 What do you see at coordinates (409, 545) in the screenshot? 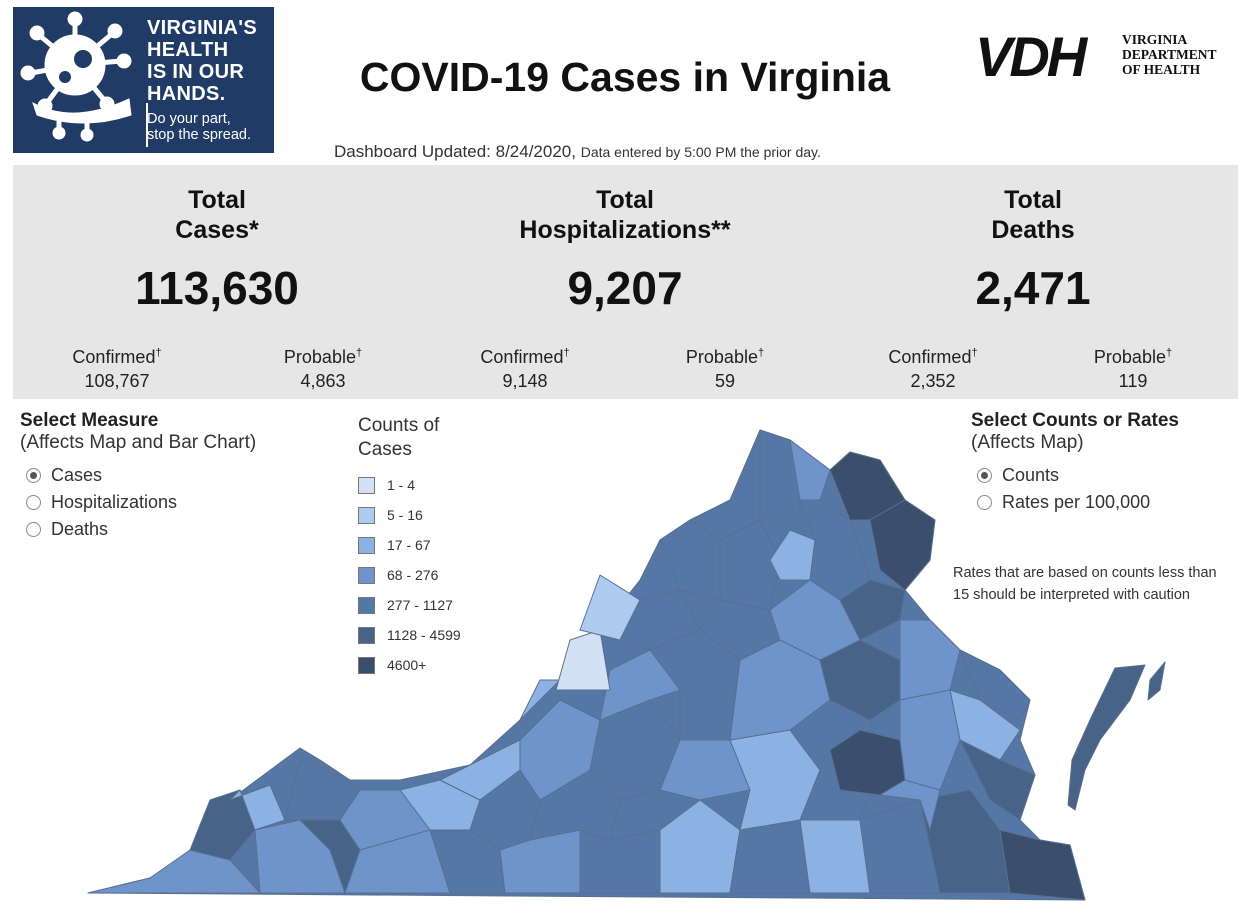
I see `legend-label: 17 - 67` at bounding box center [409, 545].